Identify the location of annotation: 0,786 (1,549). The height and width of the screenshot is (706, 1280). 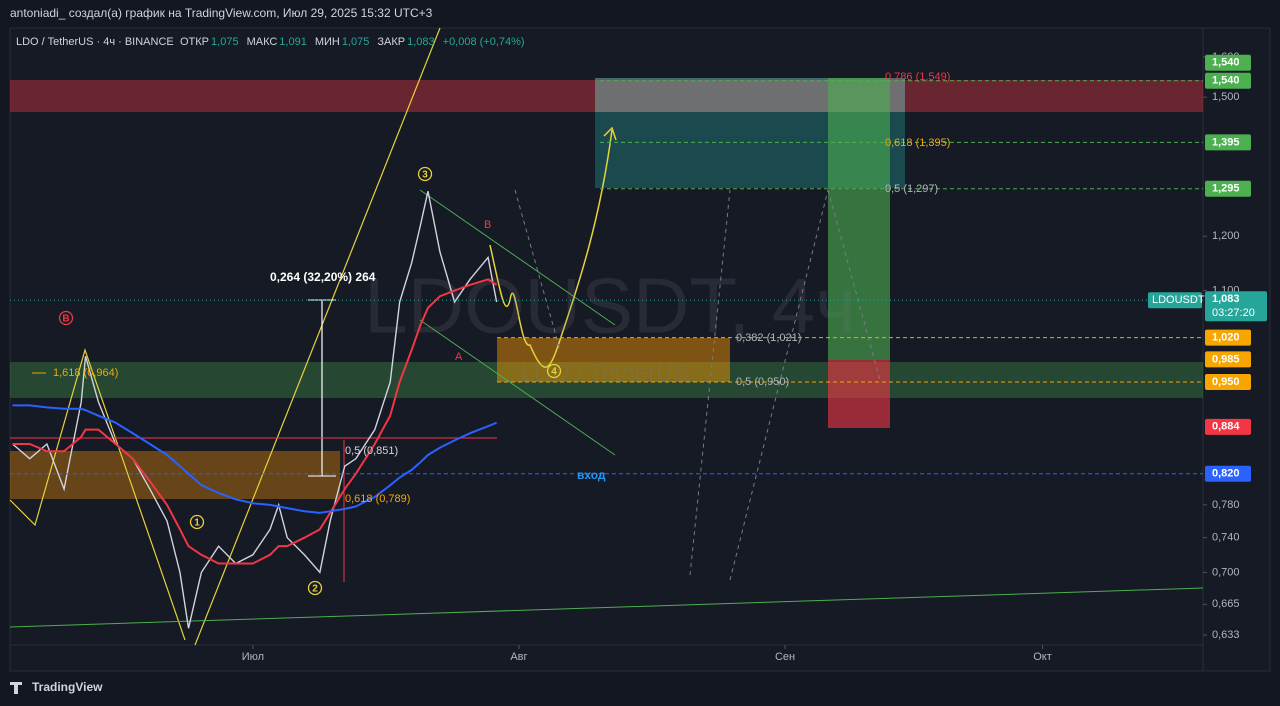
(917, 77).